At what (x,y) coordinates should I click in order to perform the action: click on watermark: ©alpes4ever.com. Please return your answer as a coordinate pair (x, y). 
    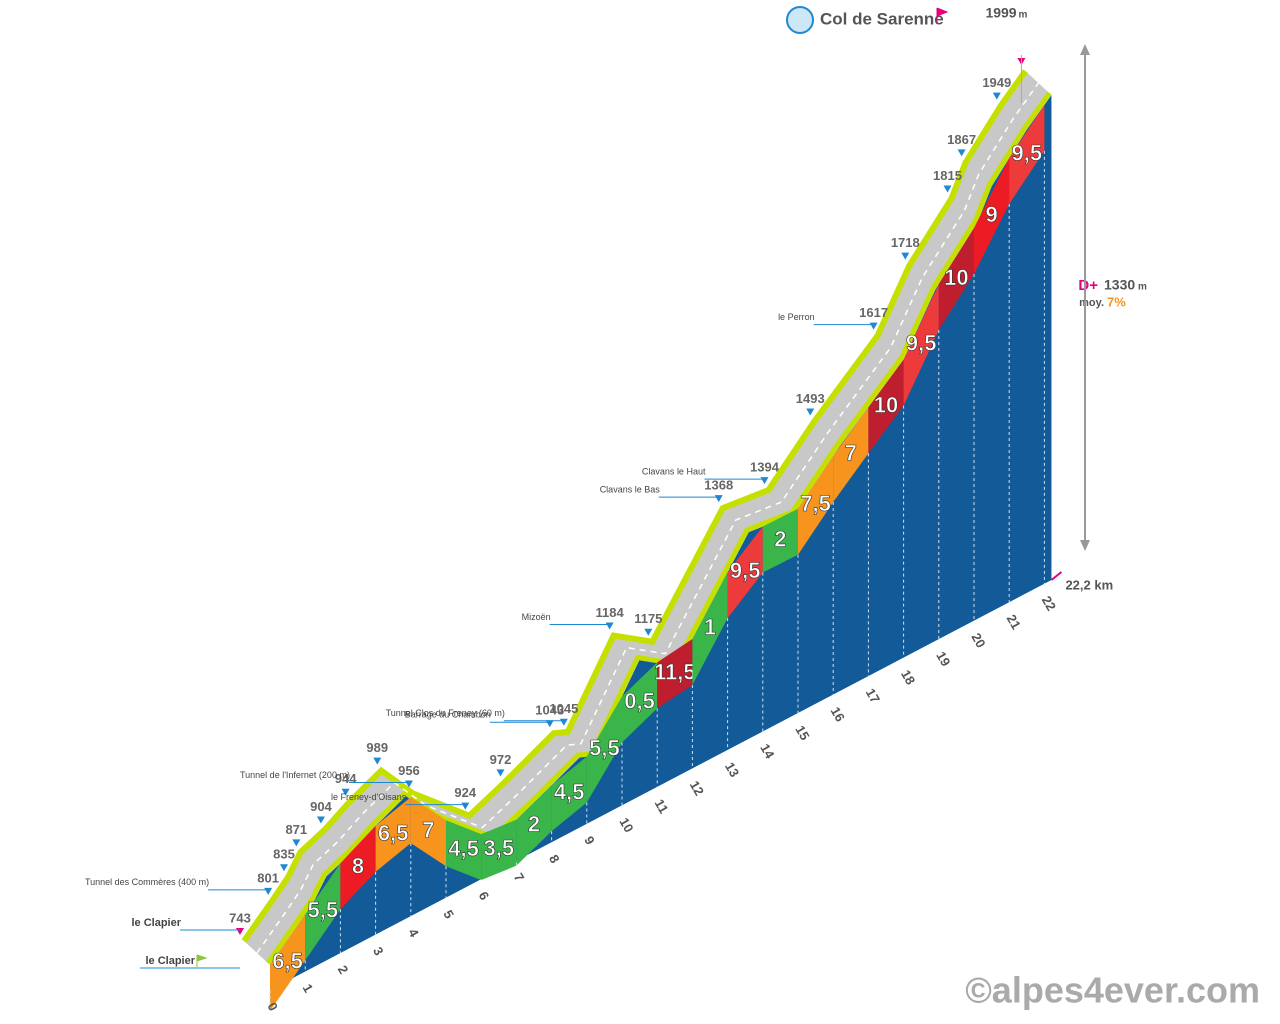
    Looking at the image, I should click on (1112, 990).